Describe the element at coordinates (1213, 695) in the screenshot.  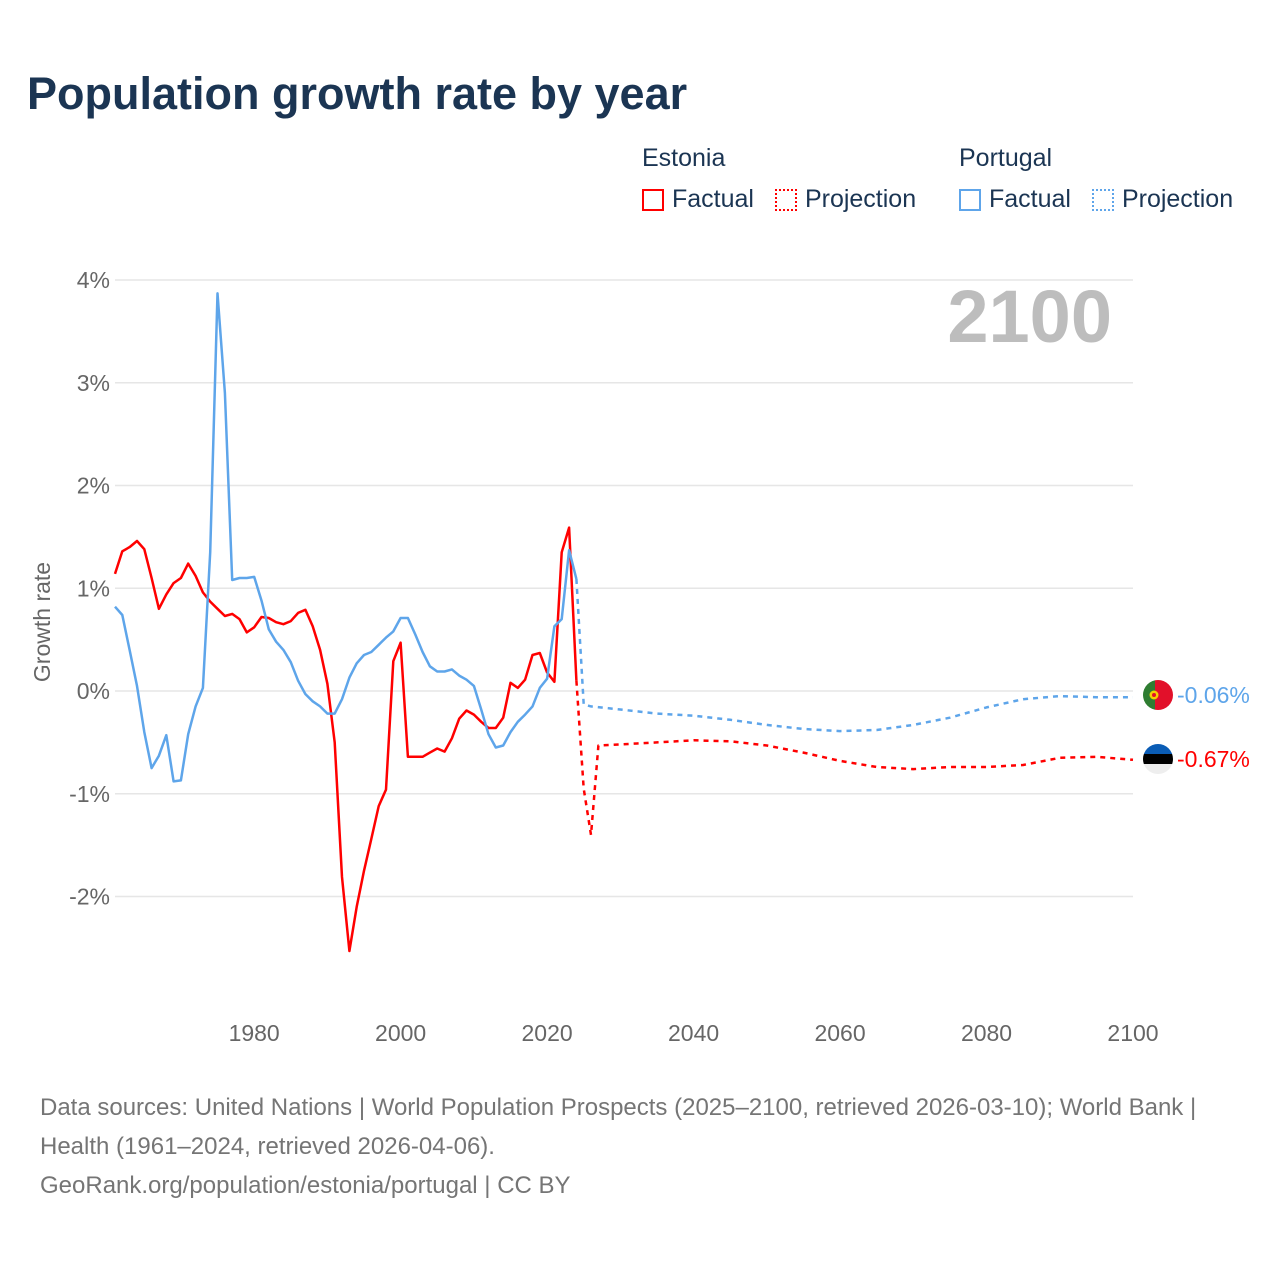
I see `portugal-end-label: -0.06%` at that location.